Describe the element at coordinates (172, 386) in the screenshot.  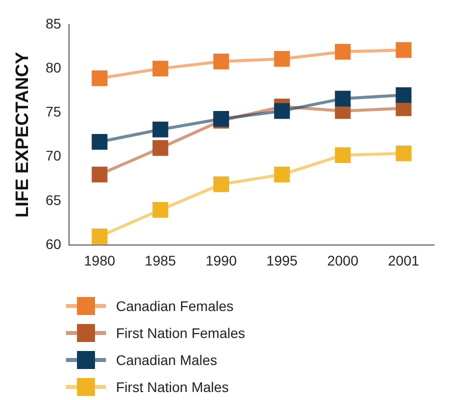
I see `legend-label: First Nation Males` at that location.